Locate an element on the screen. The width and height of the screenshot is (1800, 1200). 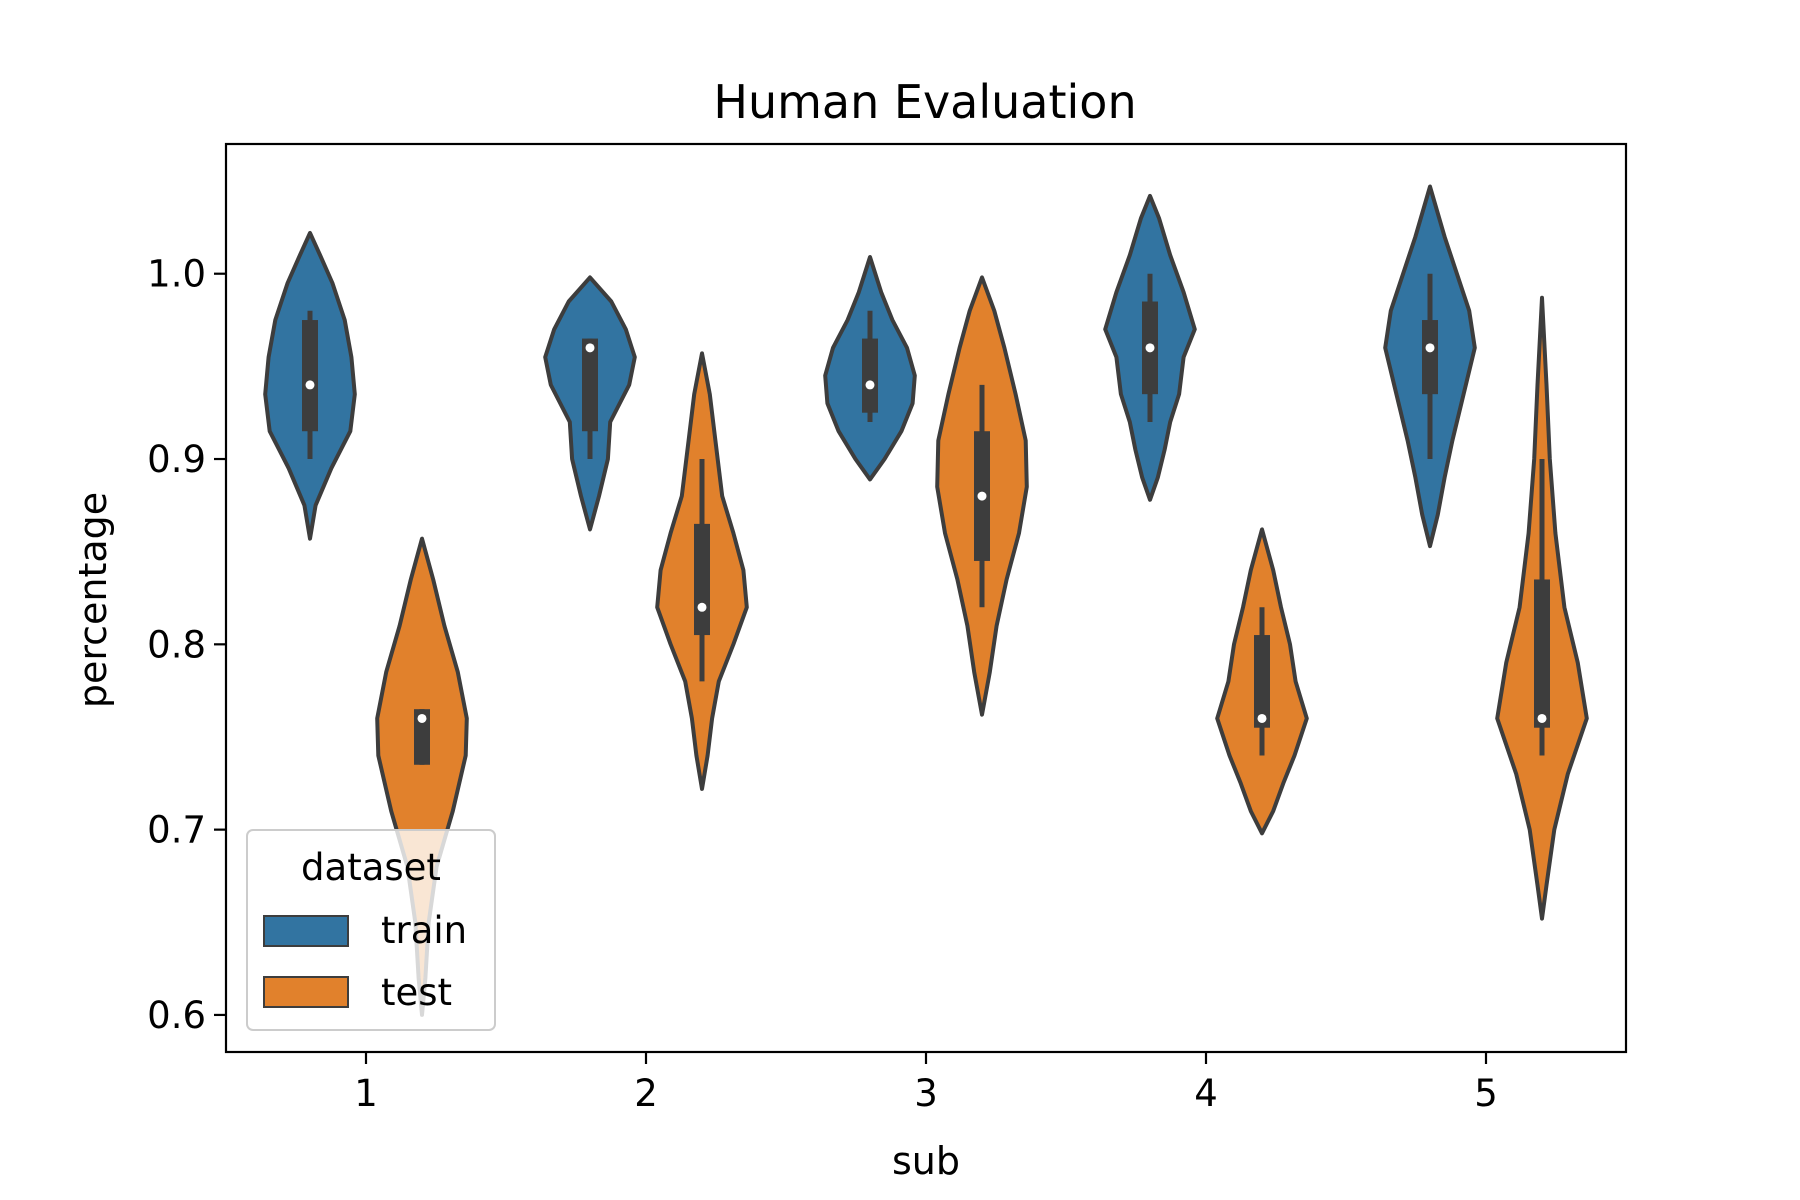
x-tick-label: 4 is located at coordinates (1206, 1093).